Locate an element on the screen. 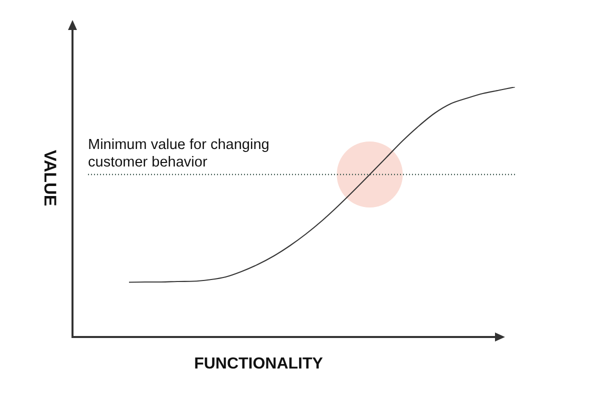 This screenshot has width=589, height=411. y-axis-title: VALUE is located at coordinates (50, 178).